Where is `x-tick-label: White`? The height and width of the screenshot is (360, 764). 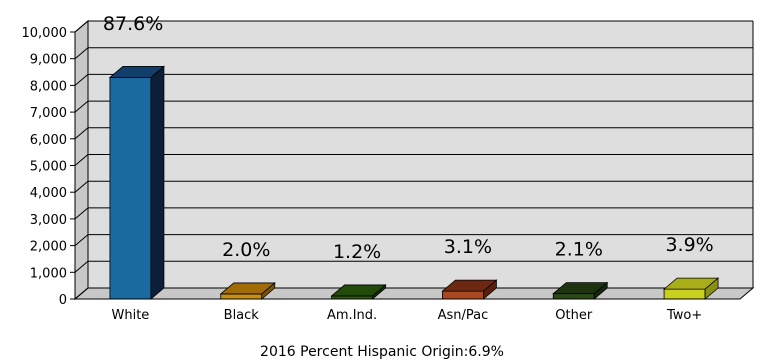 x-tick-label: White is located at coordinates (131, 315).